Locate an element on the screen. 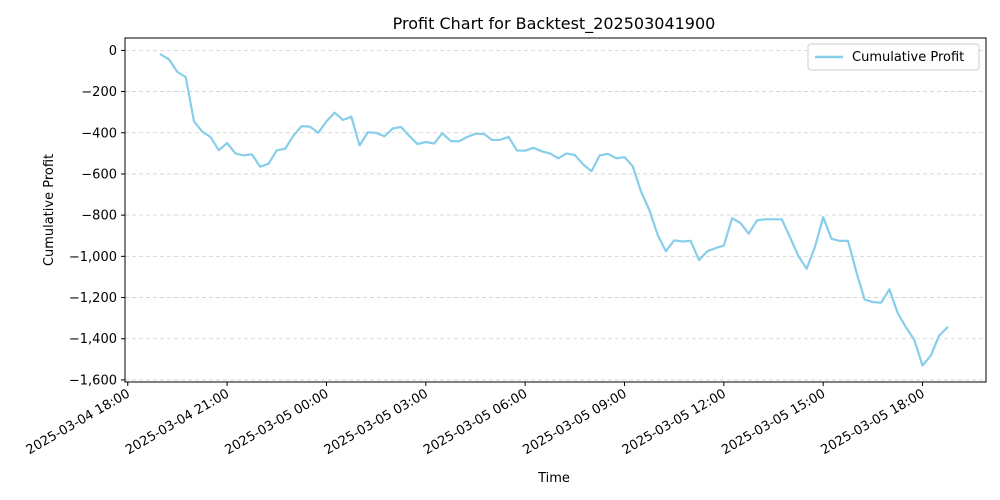  chart-title: Profit Chart for Backtest_202503041900 is located at coordinates (554, 24).